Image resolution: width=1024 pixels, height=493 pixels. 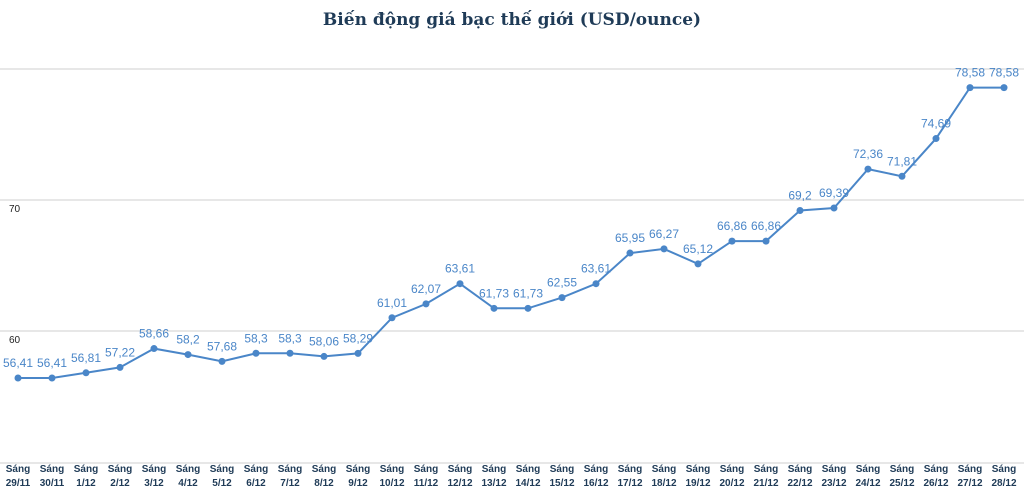 What do you see at coordinates (493, 483) in the screenshot?
I see `x-tick-label-date: 13/12` at bounding box center [493, 483].